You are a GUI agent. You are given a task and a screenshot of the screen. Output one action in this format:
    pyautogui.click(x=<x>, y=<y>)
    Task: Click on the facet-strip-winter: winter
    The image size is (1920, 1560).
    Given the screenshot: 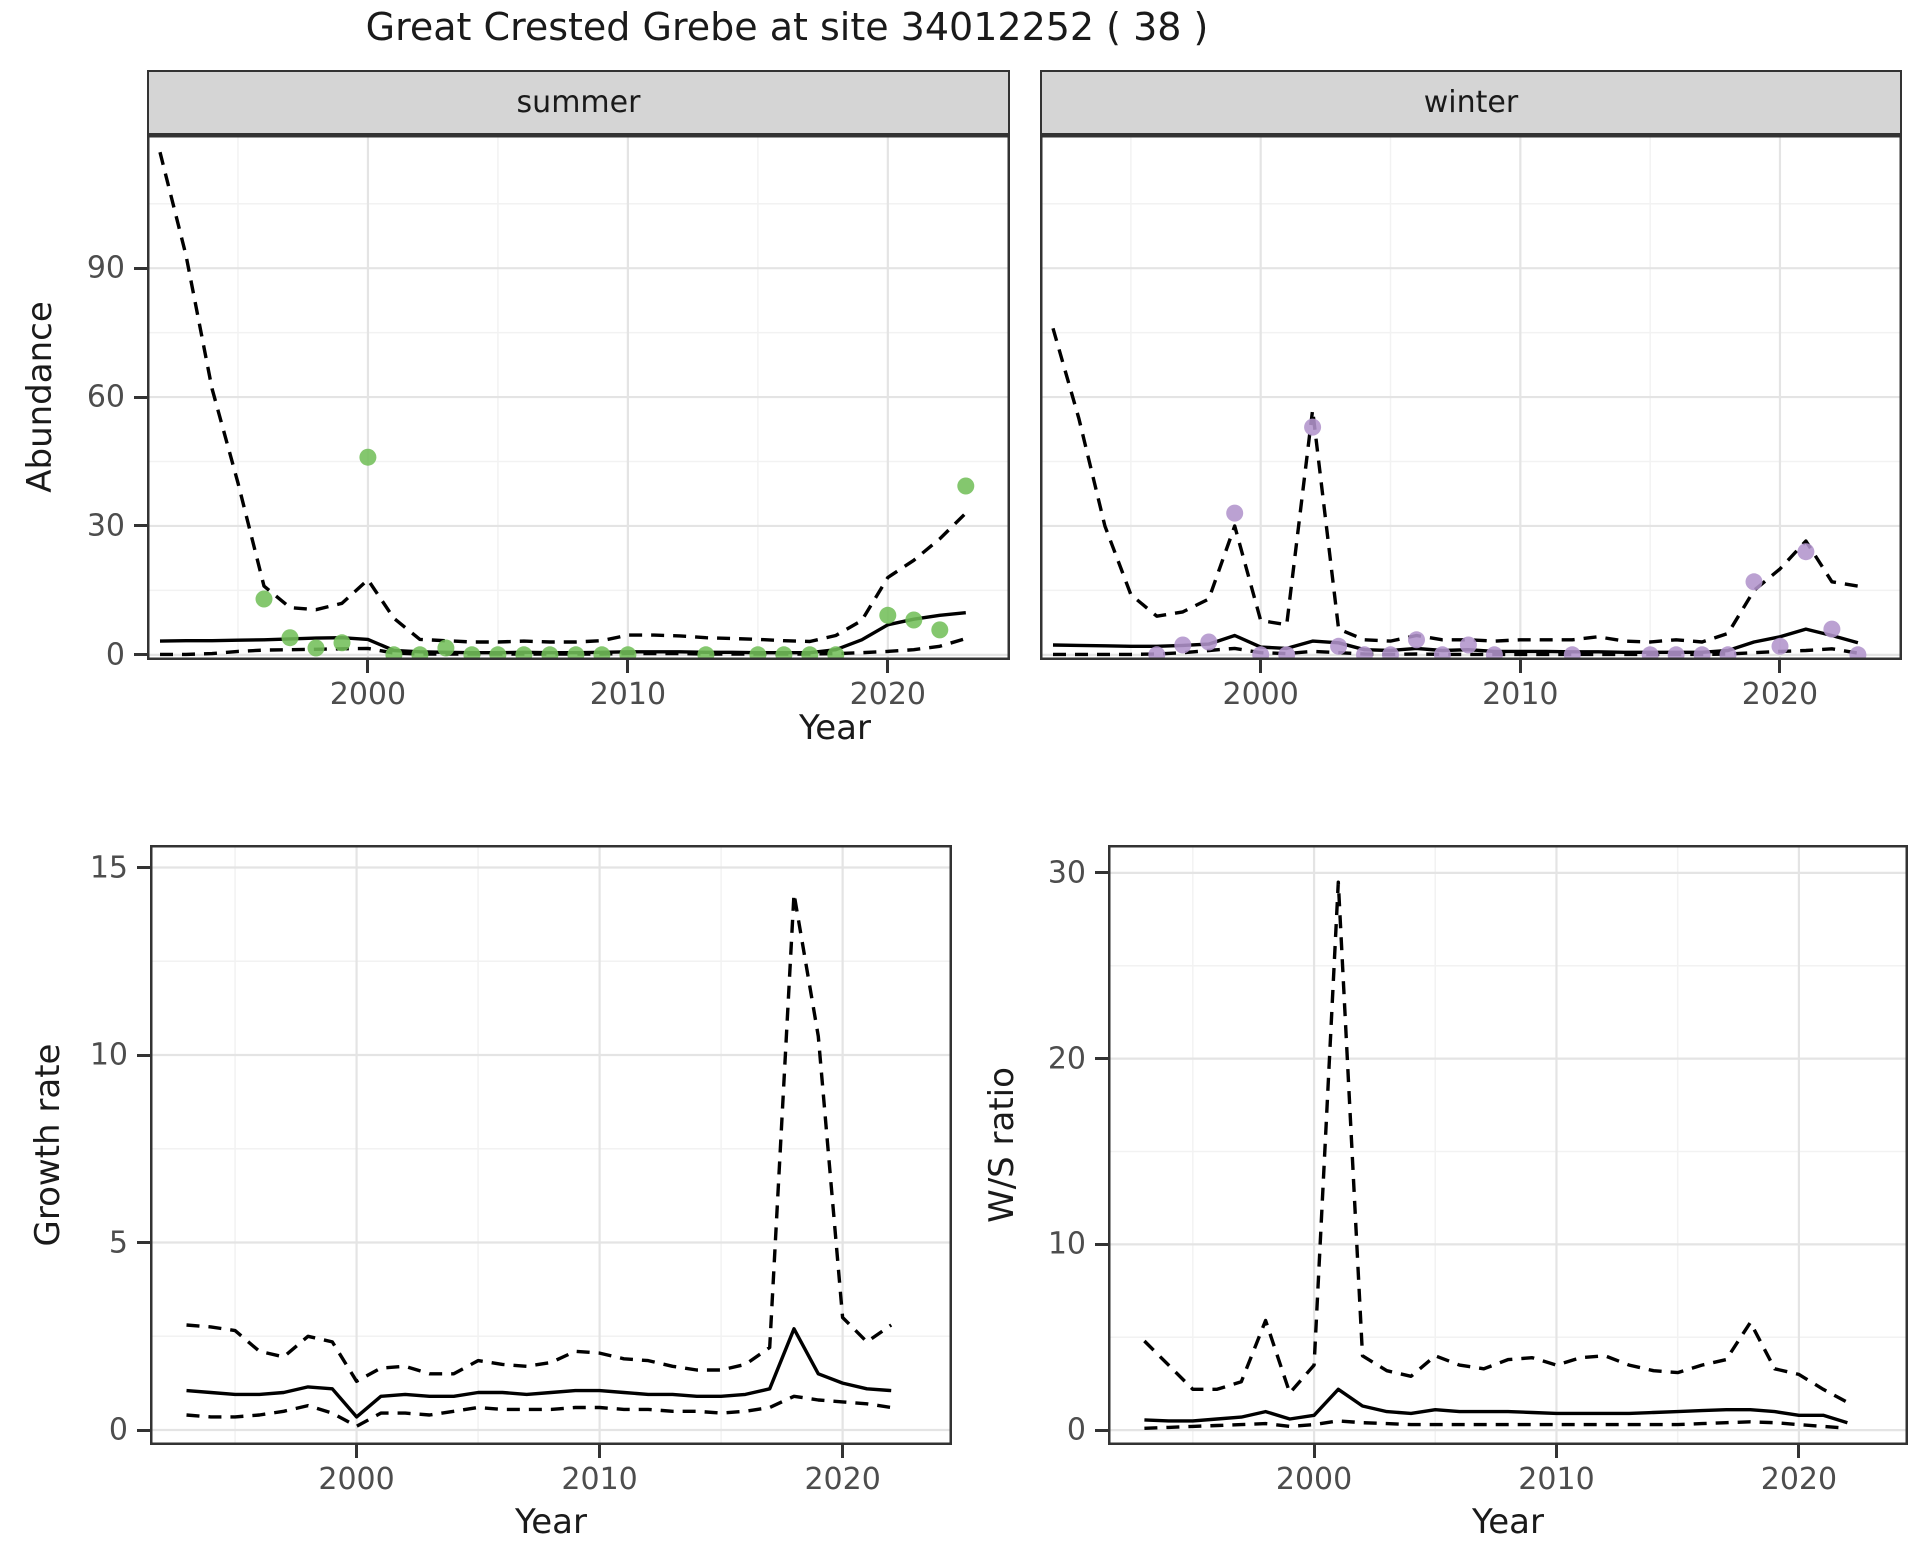 What is the action you would take?
    pyautogui.click(x=1471, y=102)
    